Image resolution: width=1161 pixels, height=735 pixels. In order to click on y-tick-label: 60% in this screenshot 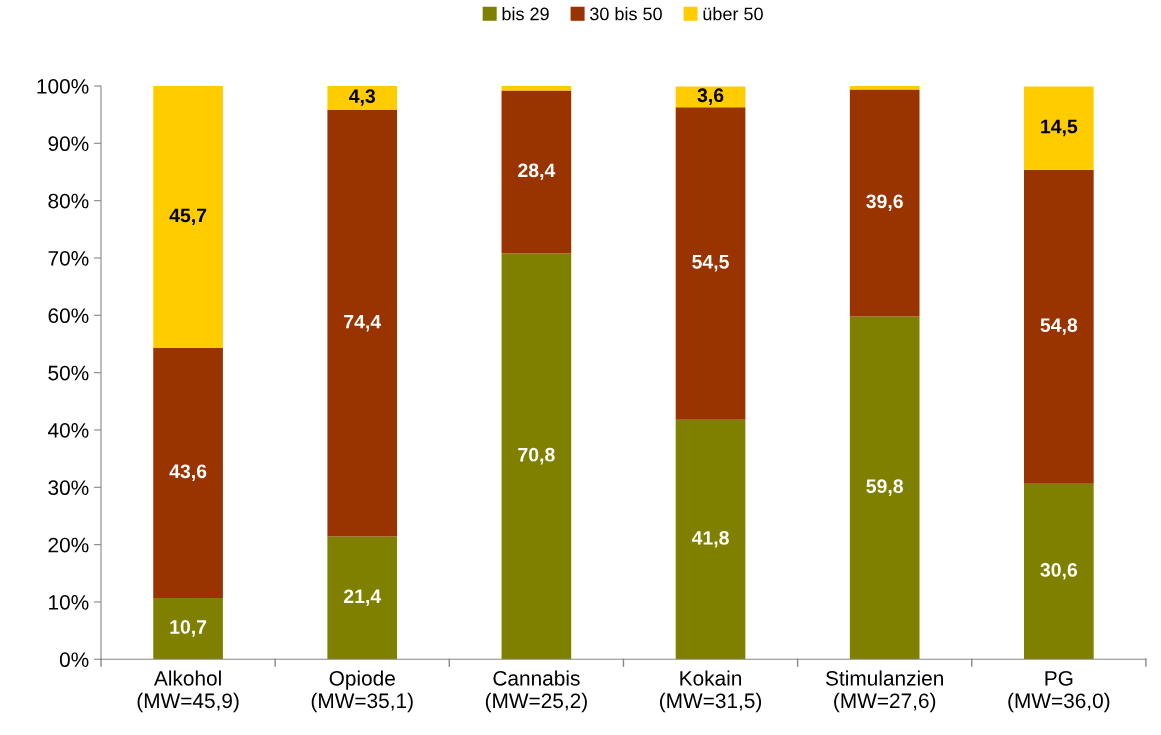, I will do `click(68, 316)`.